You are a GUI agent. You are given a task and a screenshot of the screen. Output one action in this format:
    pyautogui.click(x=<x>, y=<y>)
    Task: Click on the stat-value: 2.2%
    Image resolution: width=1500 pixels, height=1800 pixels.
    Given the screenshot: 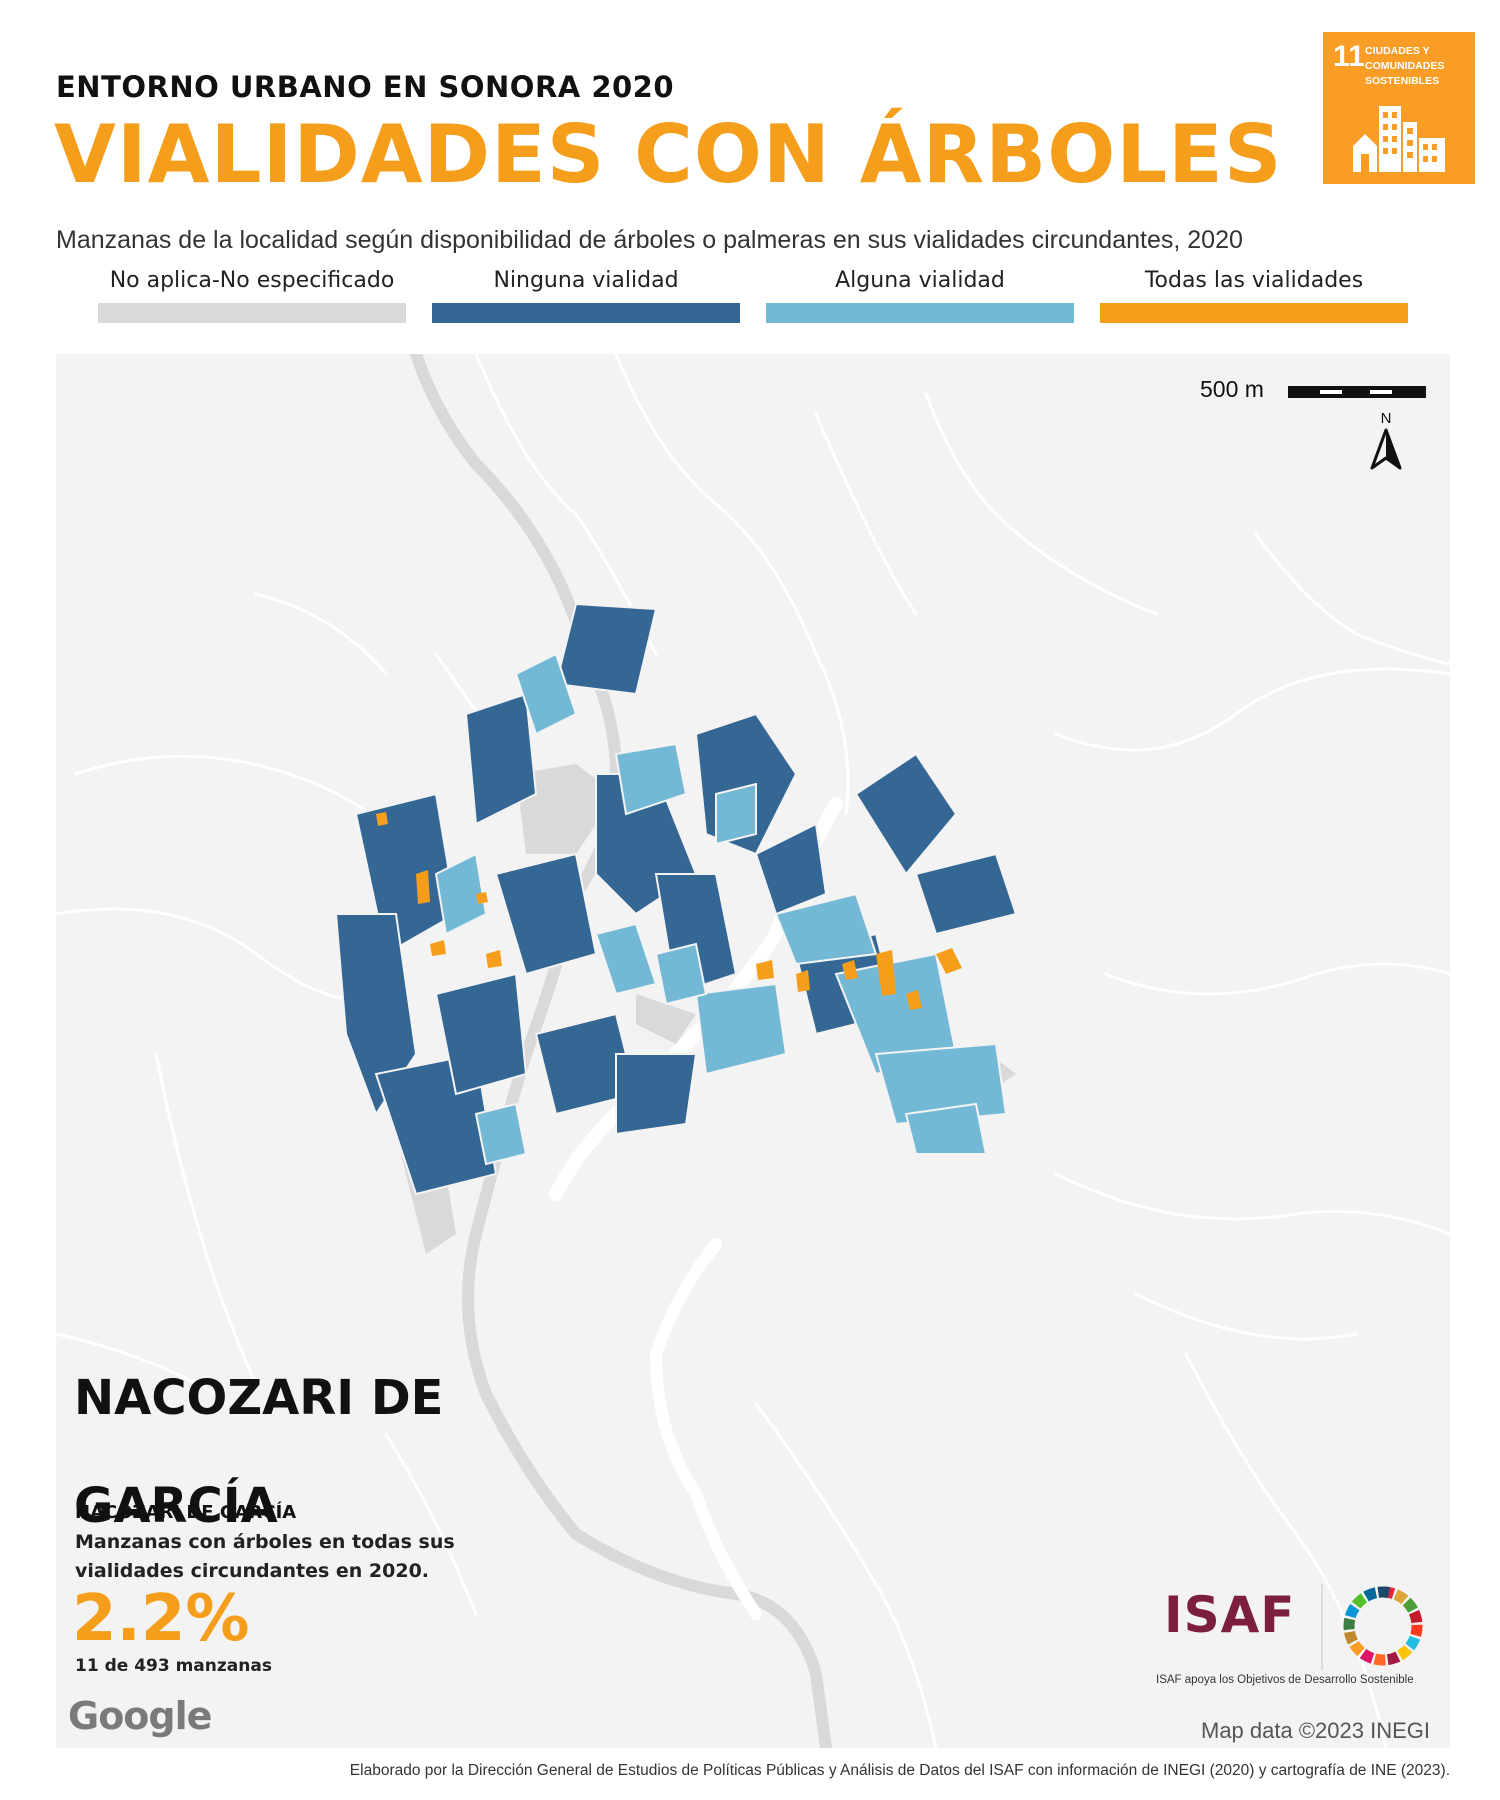 What is the action you would take?
    pyautogui.click(x=161, y=1619)
    